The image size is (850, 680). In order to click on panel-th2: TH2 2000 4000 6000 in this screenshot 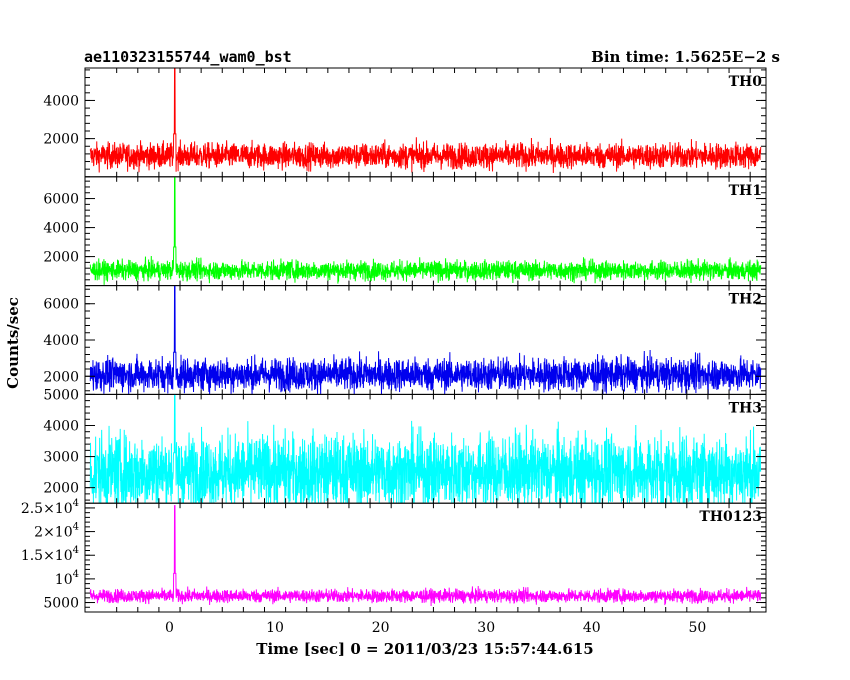, I will do `click(405, 340)`.